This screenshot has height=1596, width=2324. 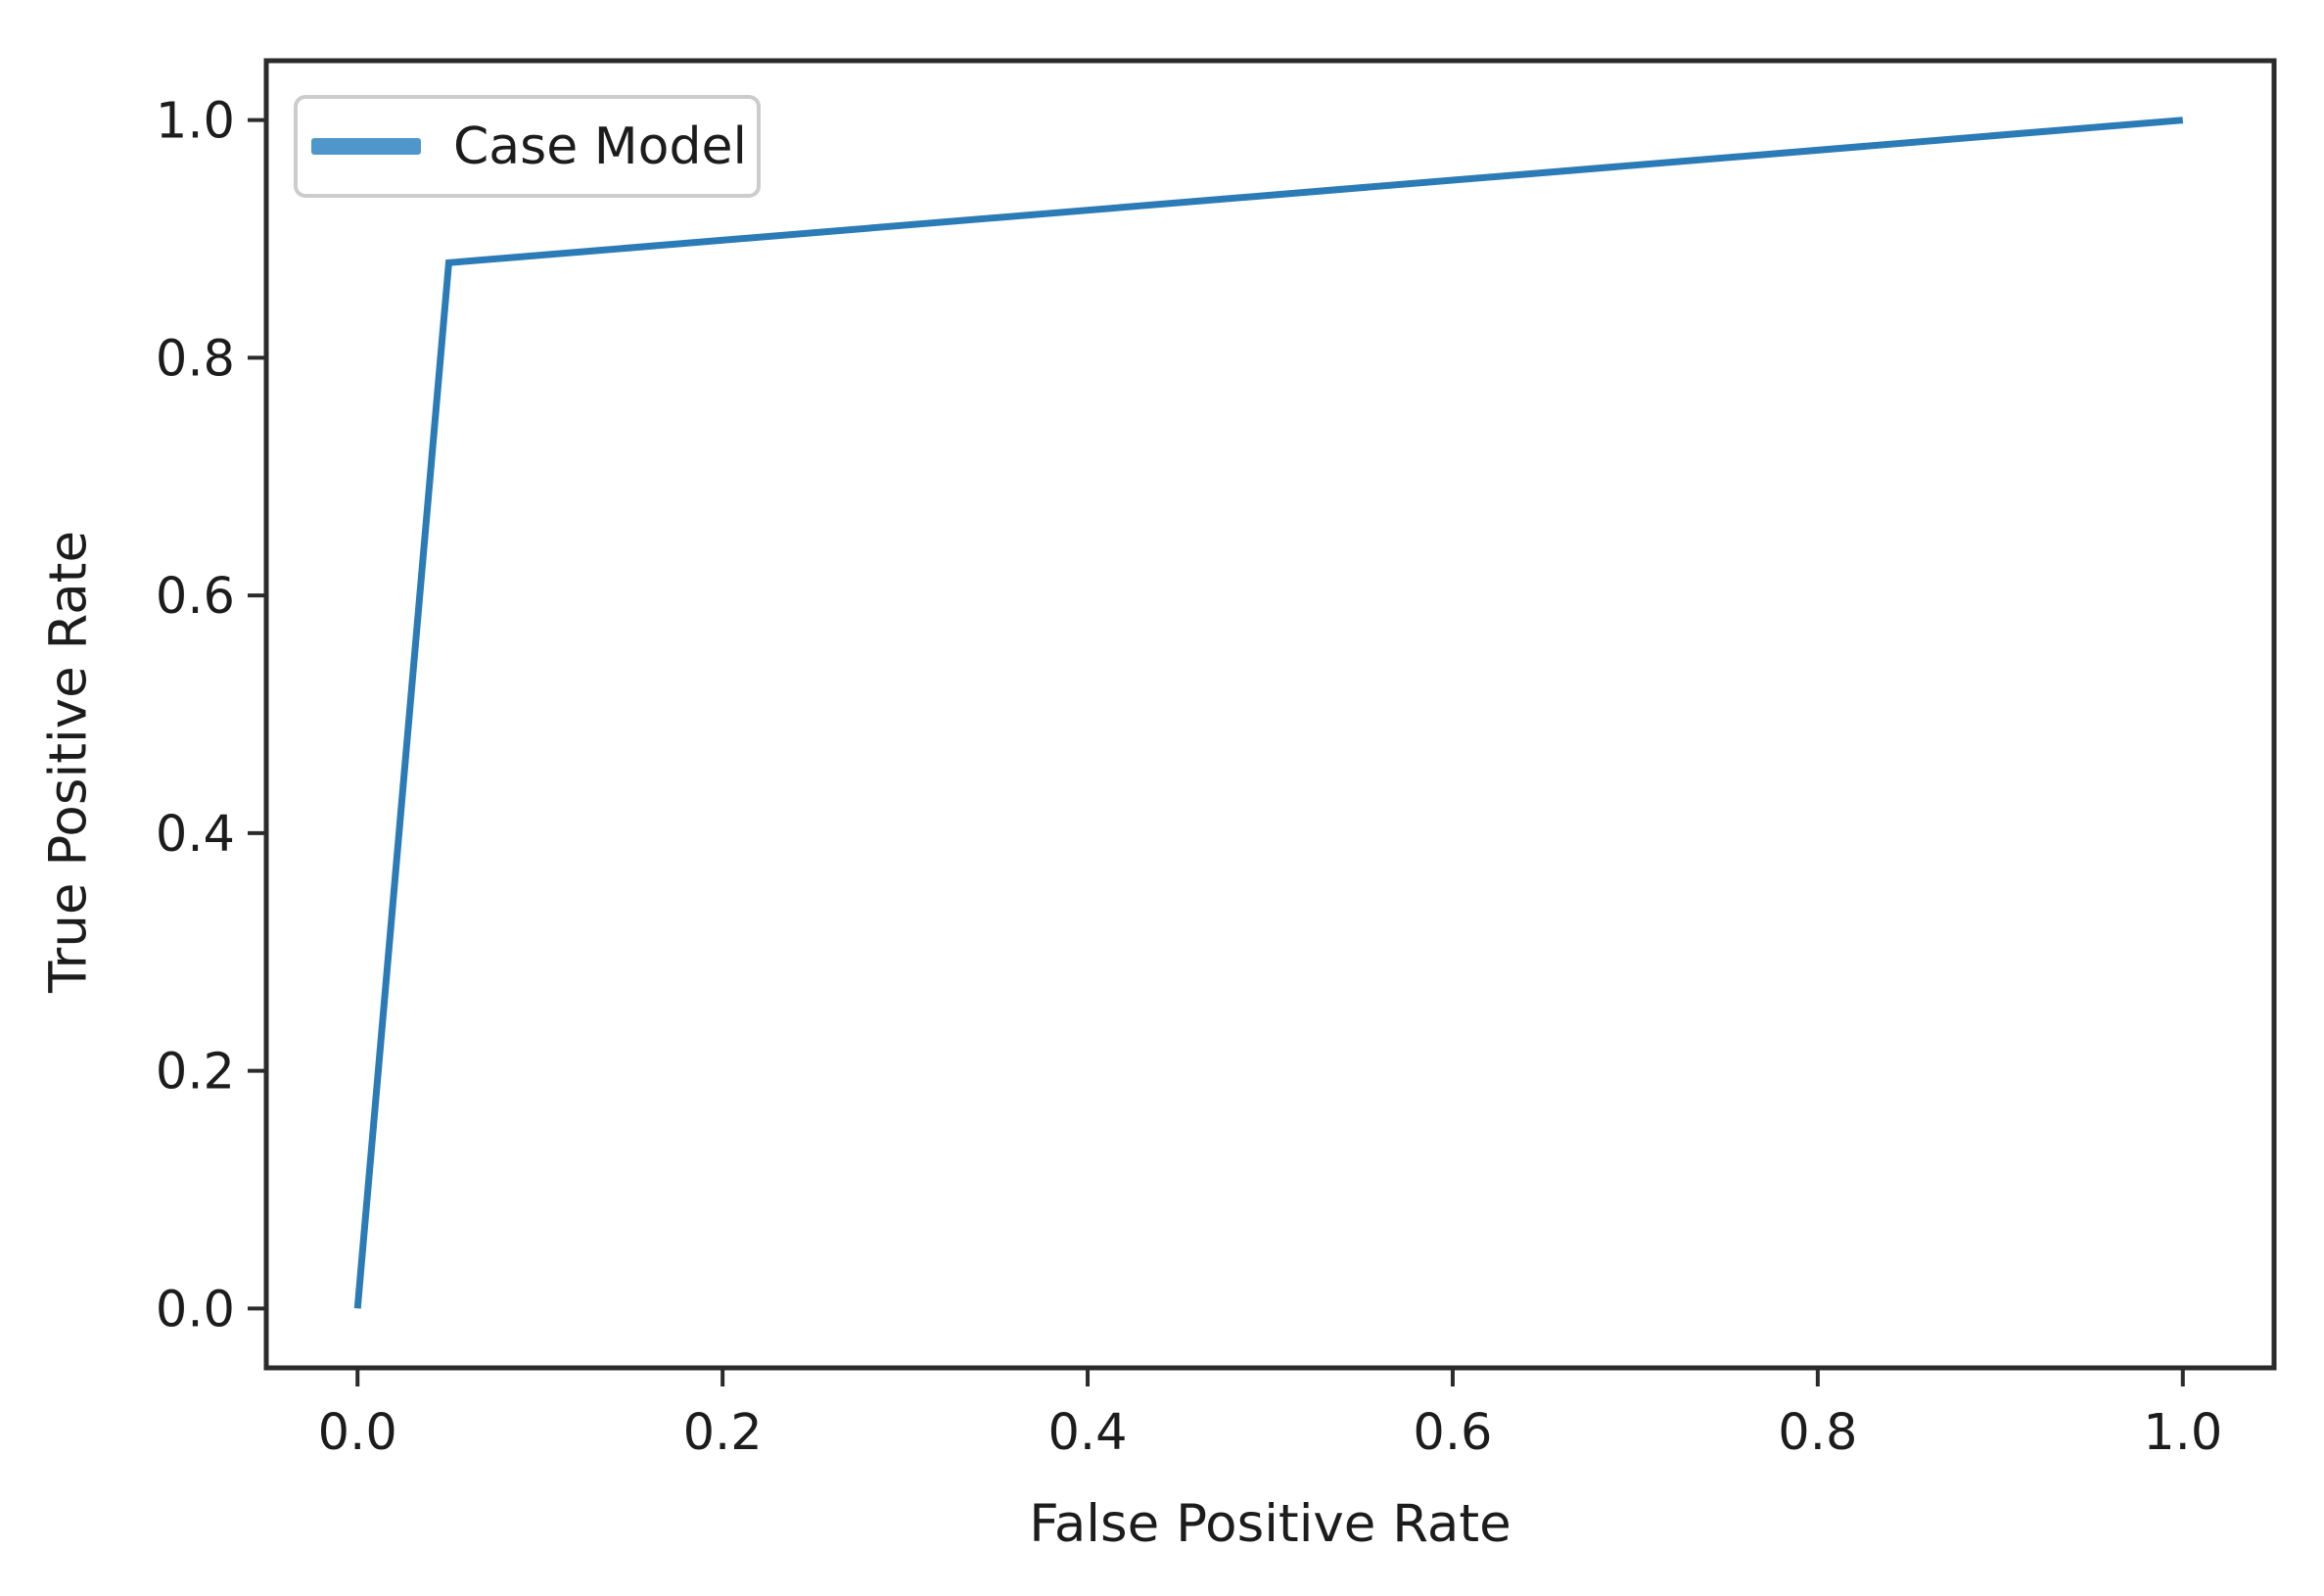 I want to click on x-axis-label: False Positive Rate, so click(x=1270, y=1524).